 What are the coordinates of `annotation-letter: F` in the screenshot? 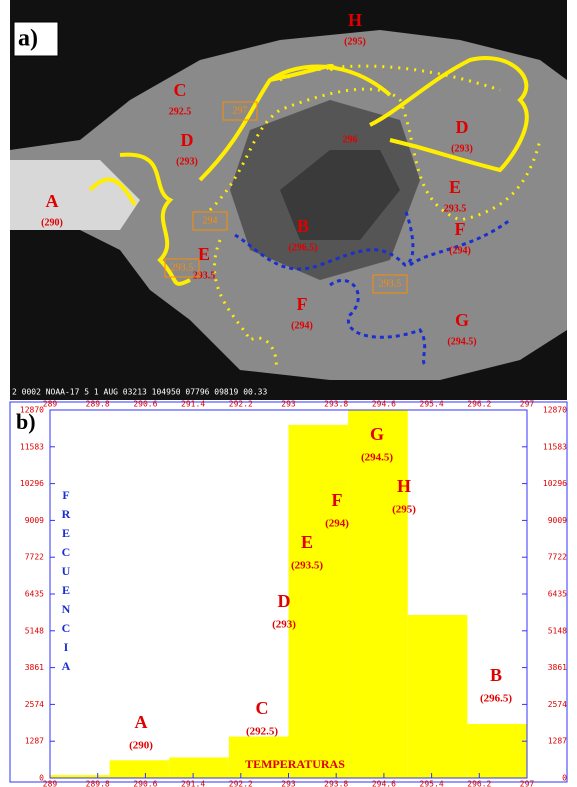 It's located at (337, 500).